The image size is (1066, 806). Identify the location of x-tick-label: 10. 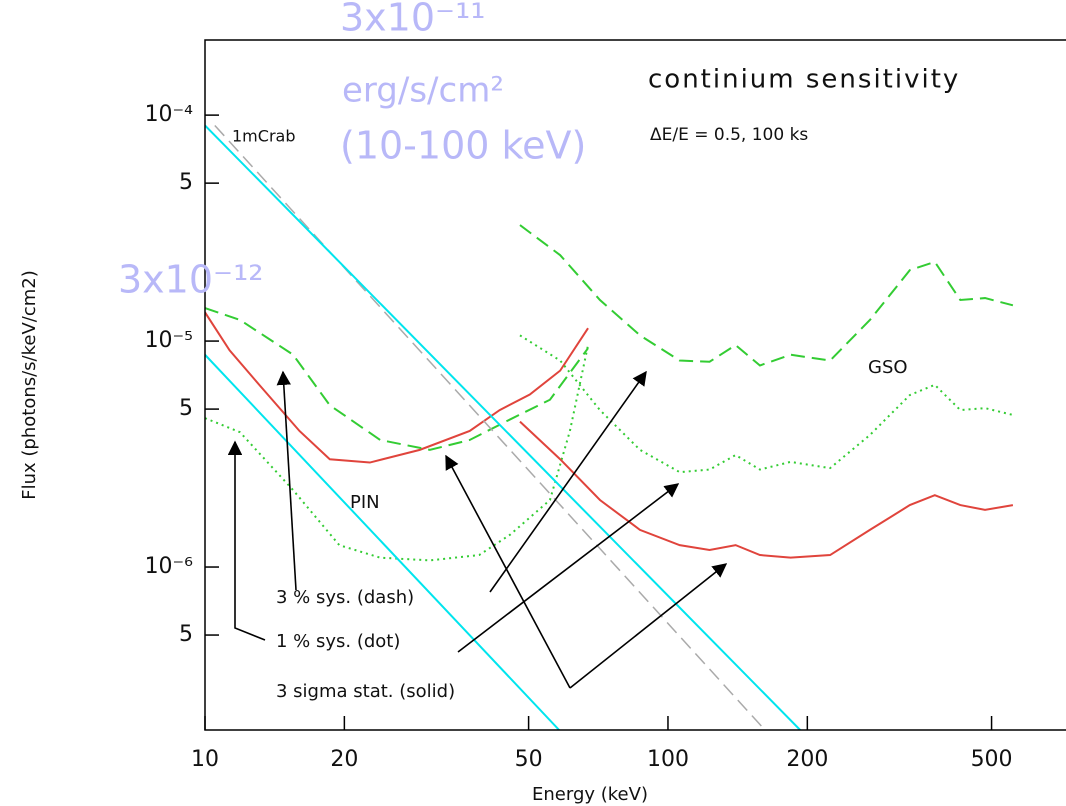
(205, 759).